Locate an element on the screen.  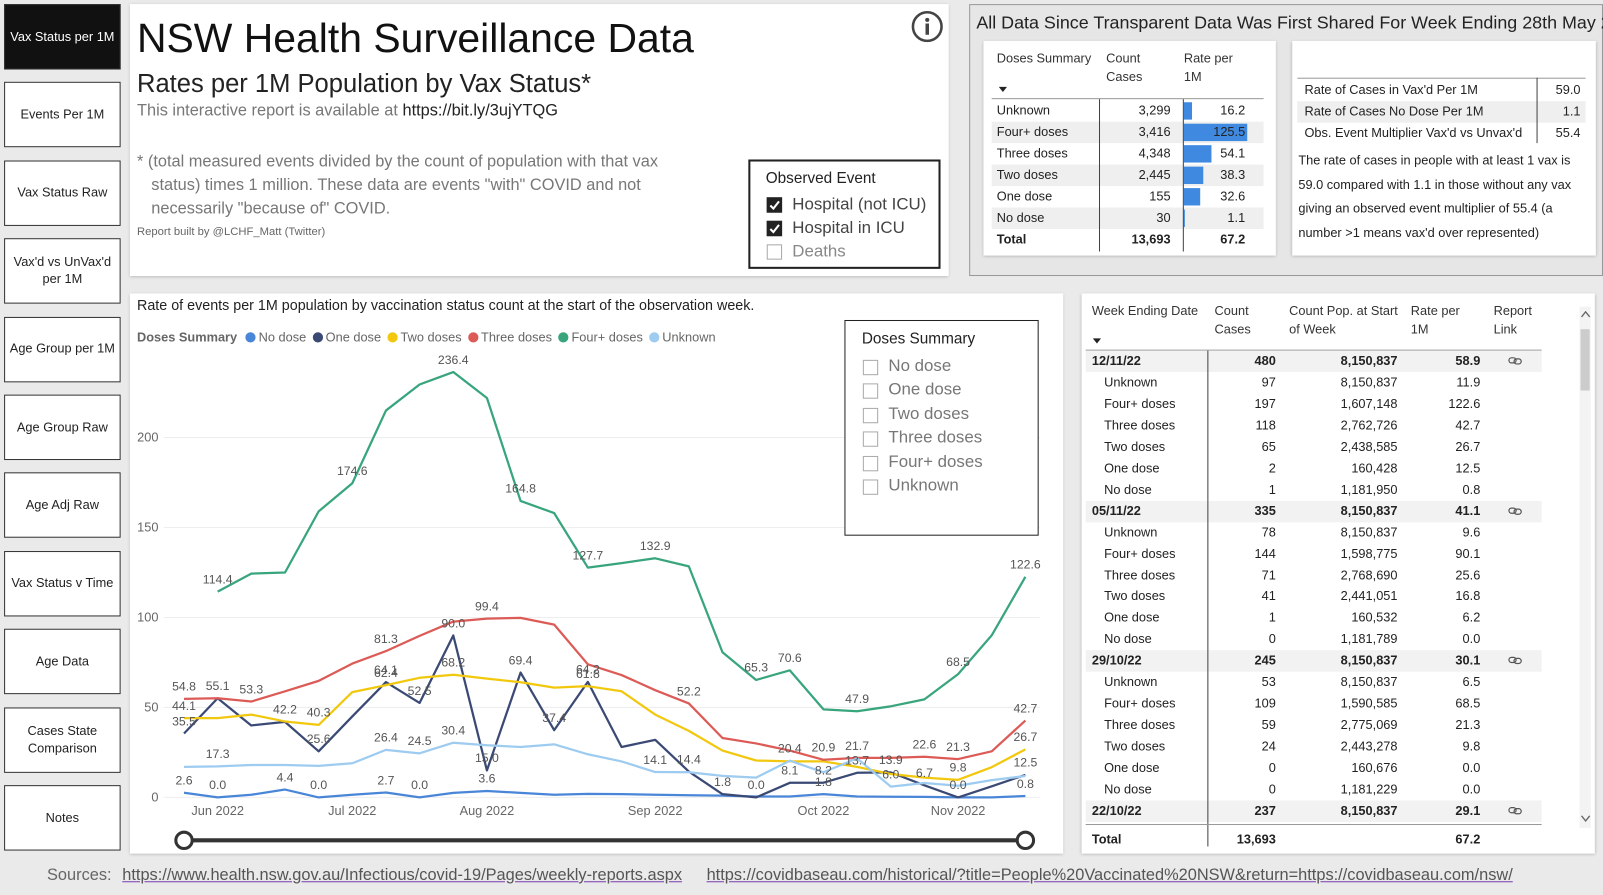
column-header: Count Cases is located at coordinates (1232, 320).